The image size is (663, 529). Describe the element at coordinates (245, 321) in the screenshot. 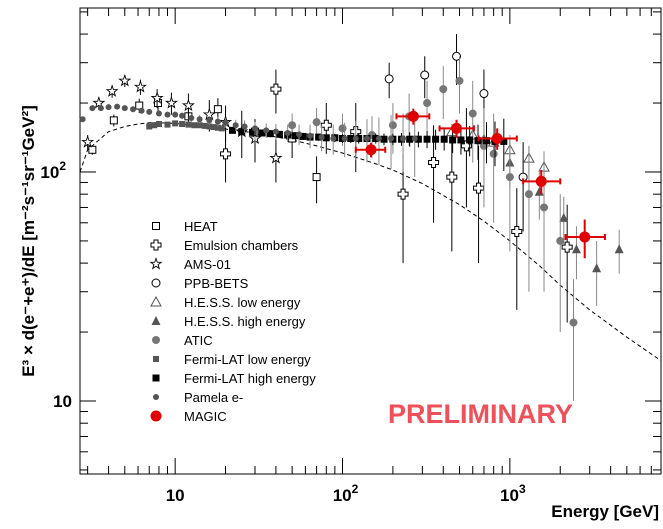

I see `legend-label: H.E.S.S. high energy` at that location.